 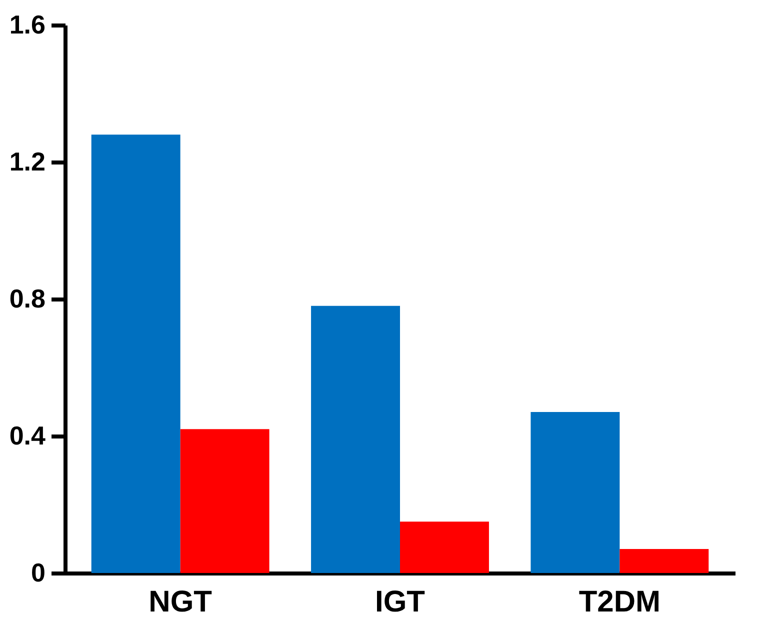 I want to click on x-tick-label: IGT, so click(x=400, y=602).